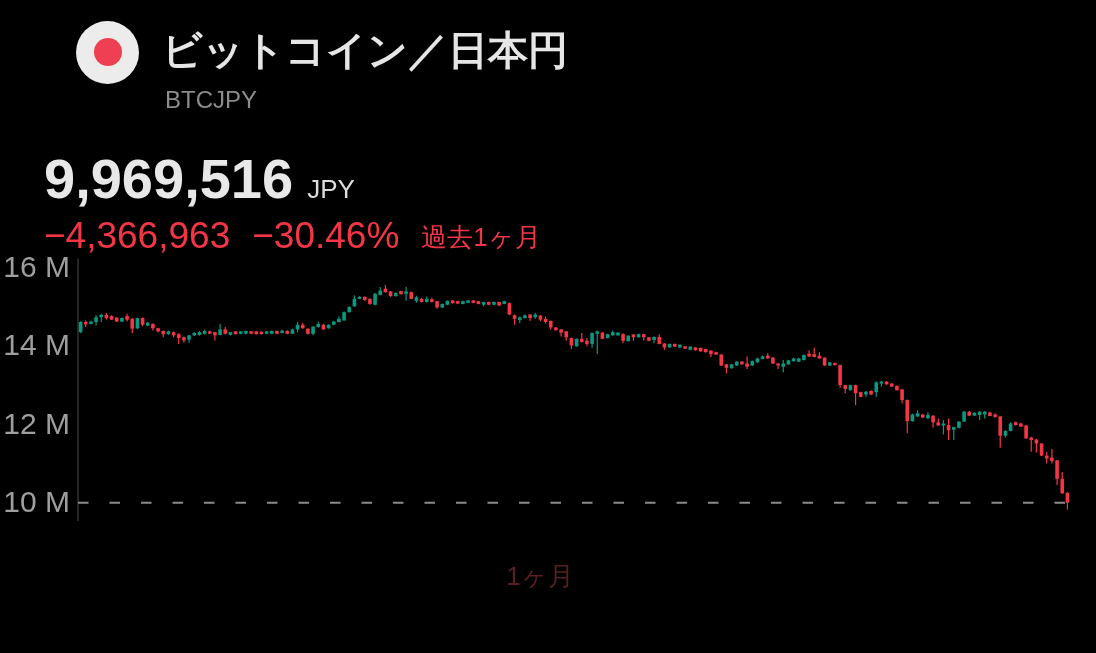 The width and height of the screenshot is (1096, 653). Describe the element at coordinates (36, 501) in the screenshot. I see `y-tick-label: 10 M` at that location.